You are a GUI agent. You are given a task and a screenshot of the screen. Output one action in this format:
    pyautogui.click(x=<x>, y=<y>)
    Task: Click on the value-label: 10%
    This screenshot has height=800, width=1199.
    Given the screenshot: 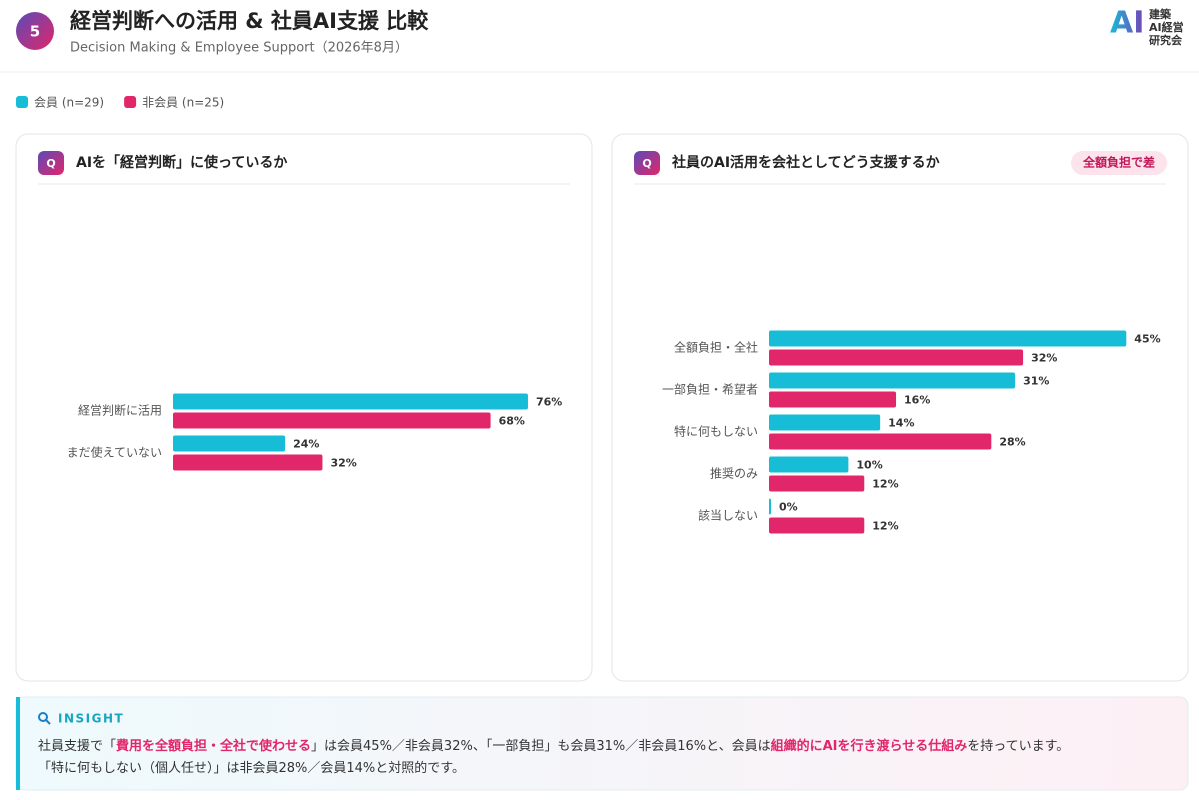 What is the action you would take?
    pyautogui.click(x=869, y=465)
    